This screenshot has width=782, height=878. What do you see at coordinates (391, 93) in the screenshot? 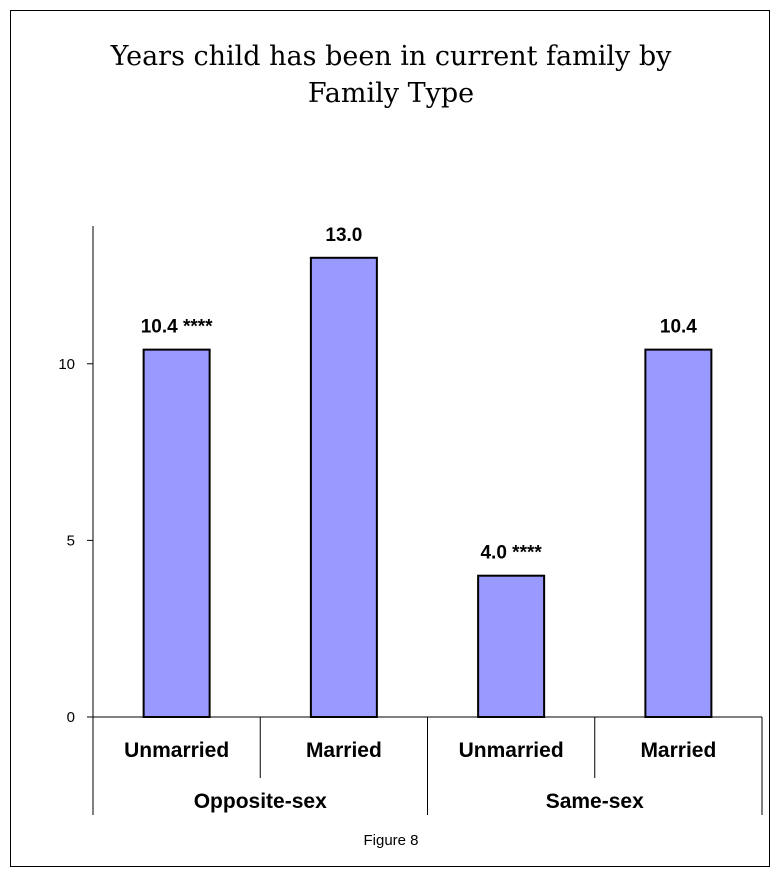
I see `chart-title-line-2: Family Type` at bounding box center [391, 93].